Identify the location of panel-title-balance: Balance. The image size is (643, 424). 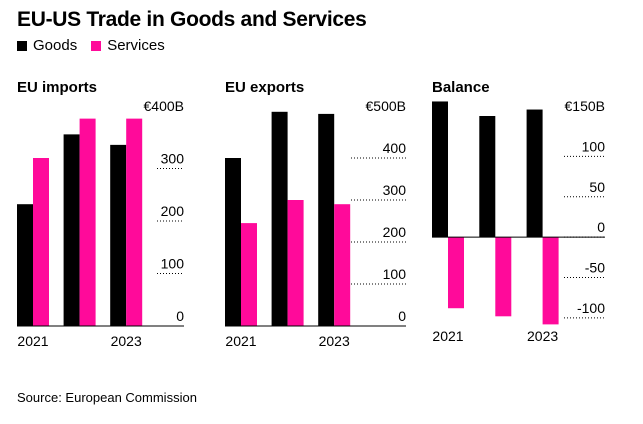
(461, 87).